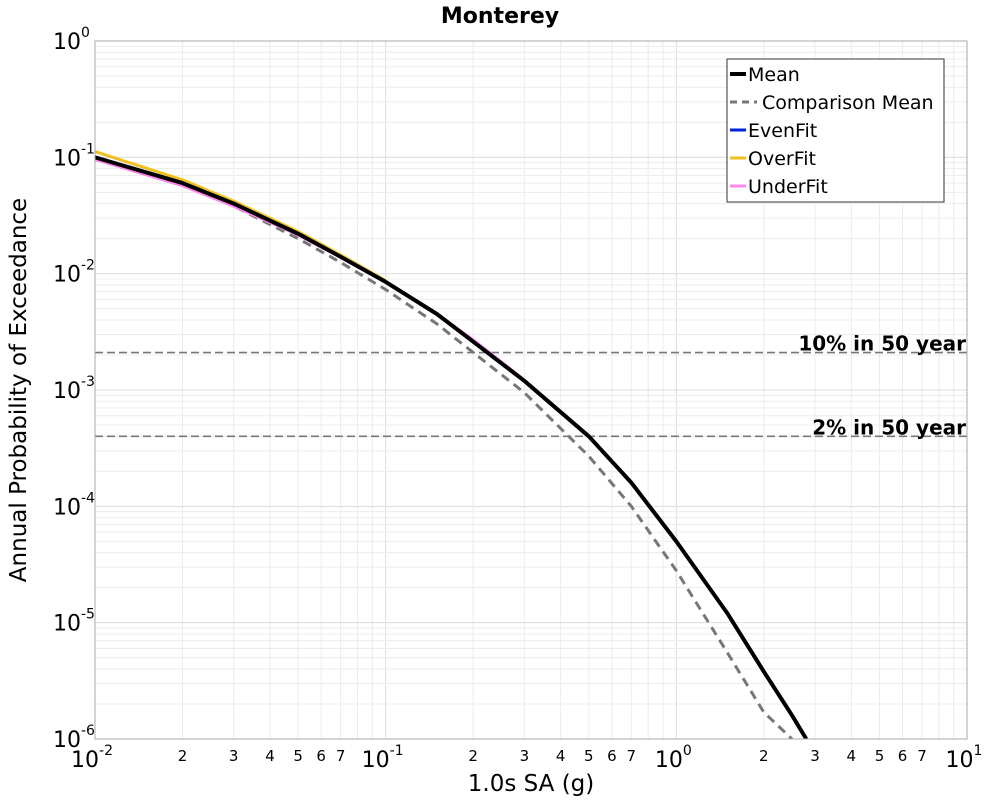 This screenshot has height=800, width=1000. What do you see at coordinates (782, 131) in the screenshot?
I see `legend-label: EvenFit` at bounding box center [782, 131].